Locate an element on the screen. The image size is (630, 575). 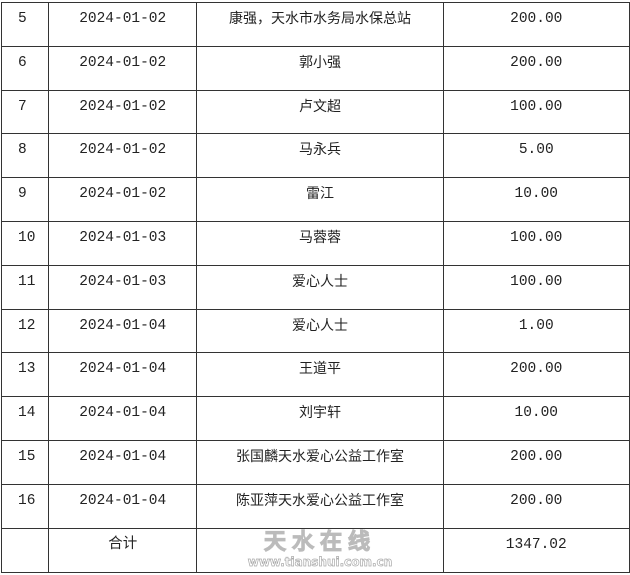
table-row: 12 2024-01-04 爱心人士 1.00 is located at coordinates (315, 331).